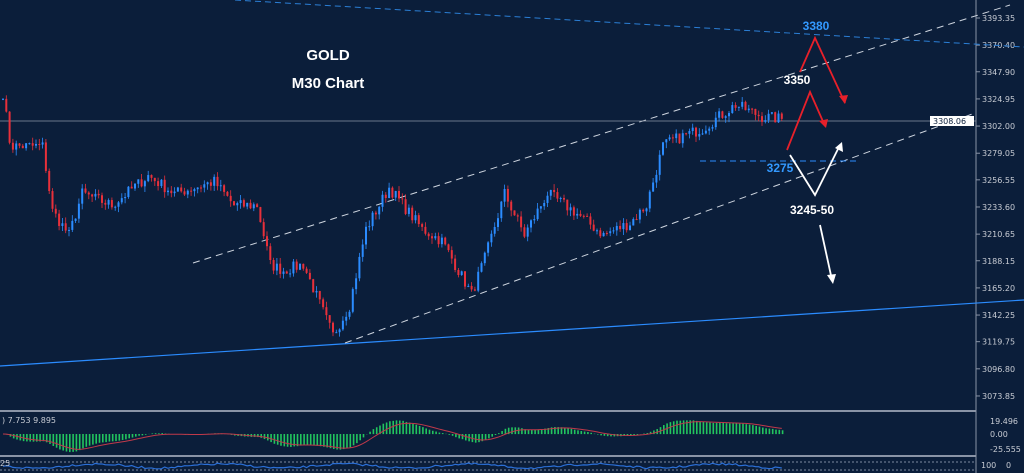 This screenshot has width=1024, height=473. Describe the element at coordinates (998, 369) in the screenshot. I see `price-tick-label: 3096.80` at that location.